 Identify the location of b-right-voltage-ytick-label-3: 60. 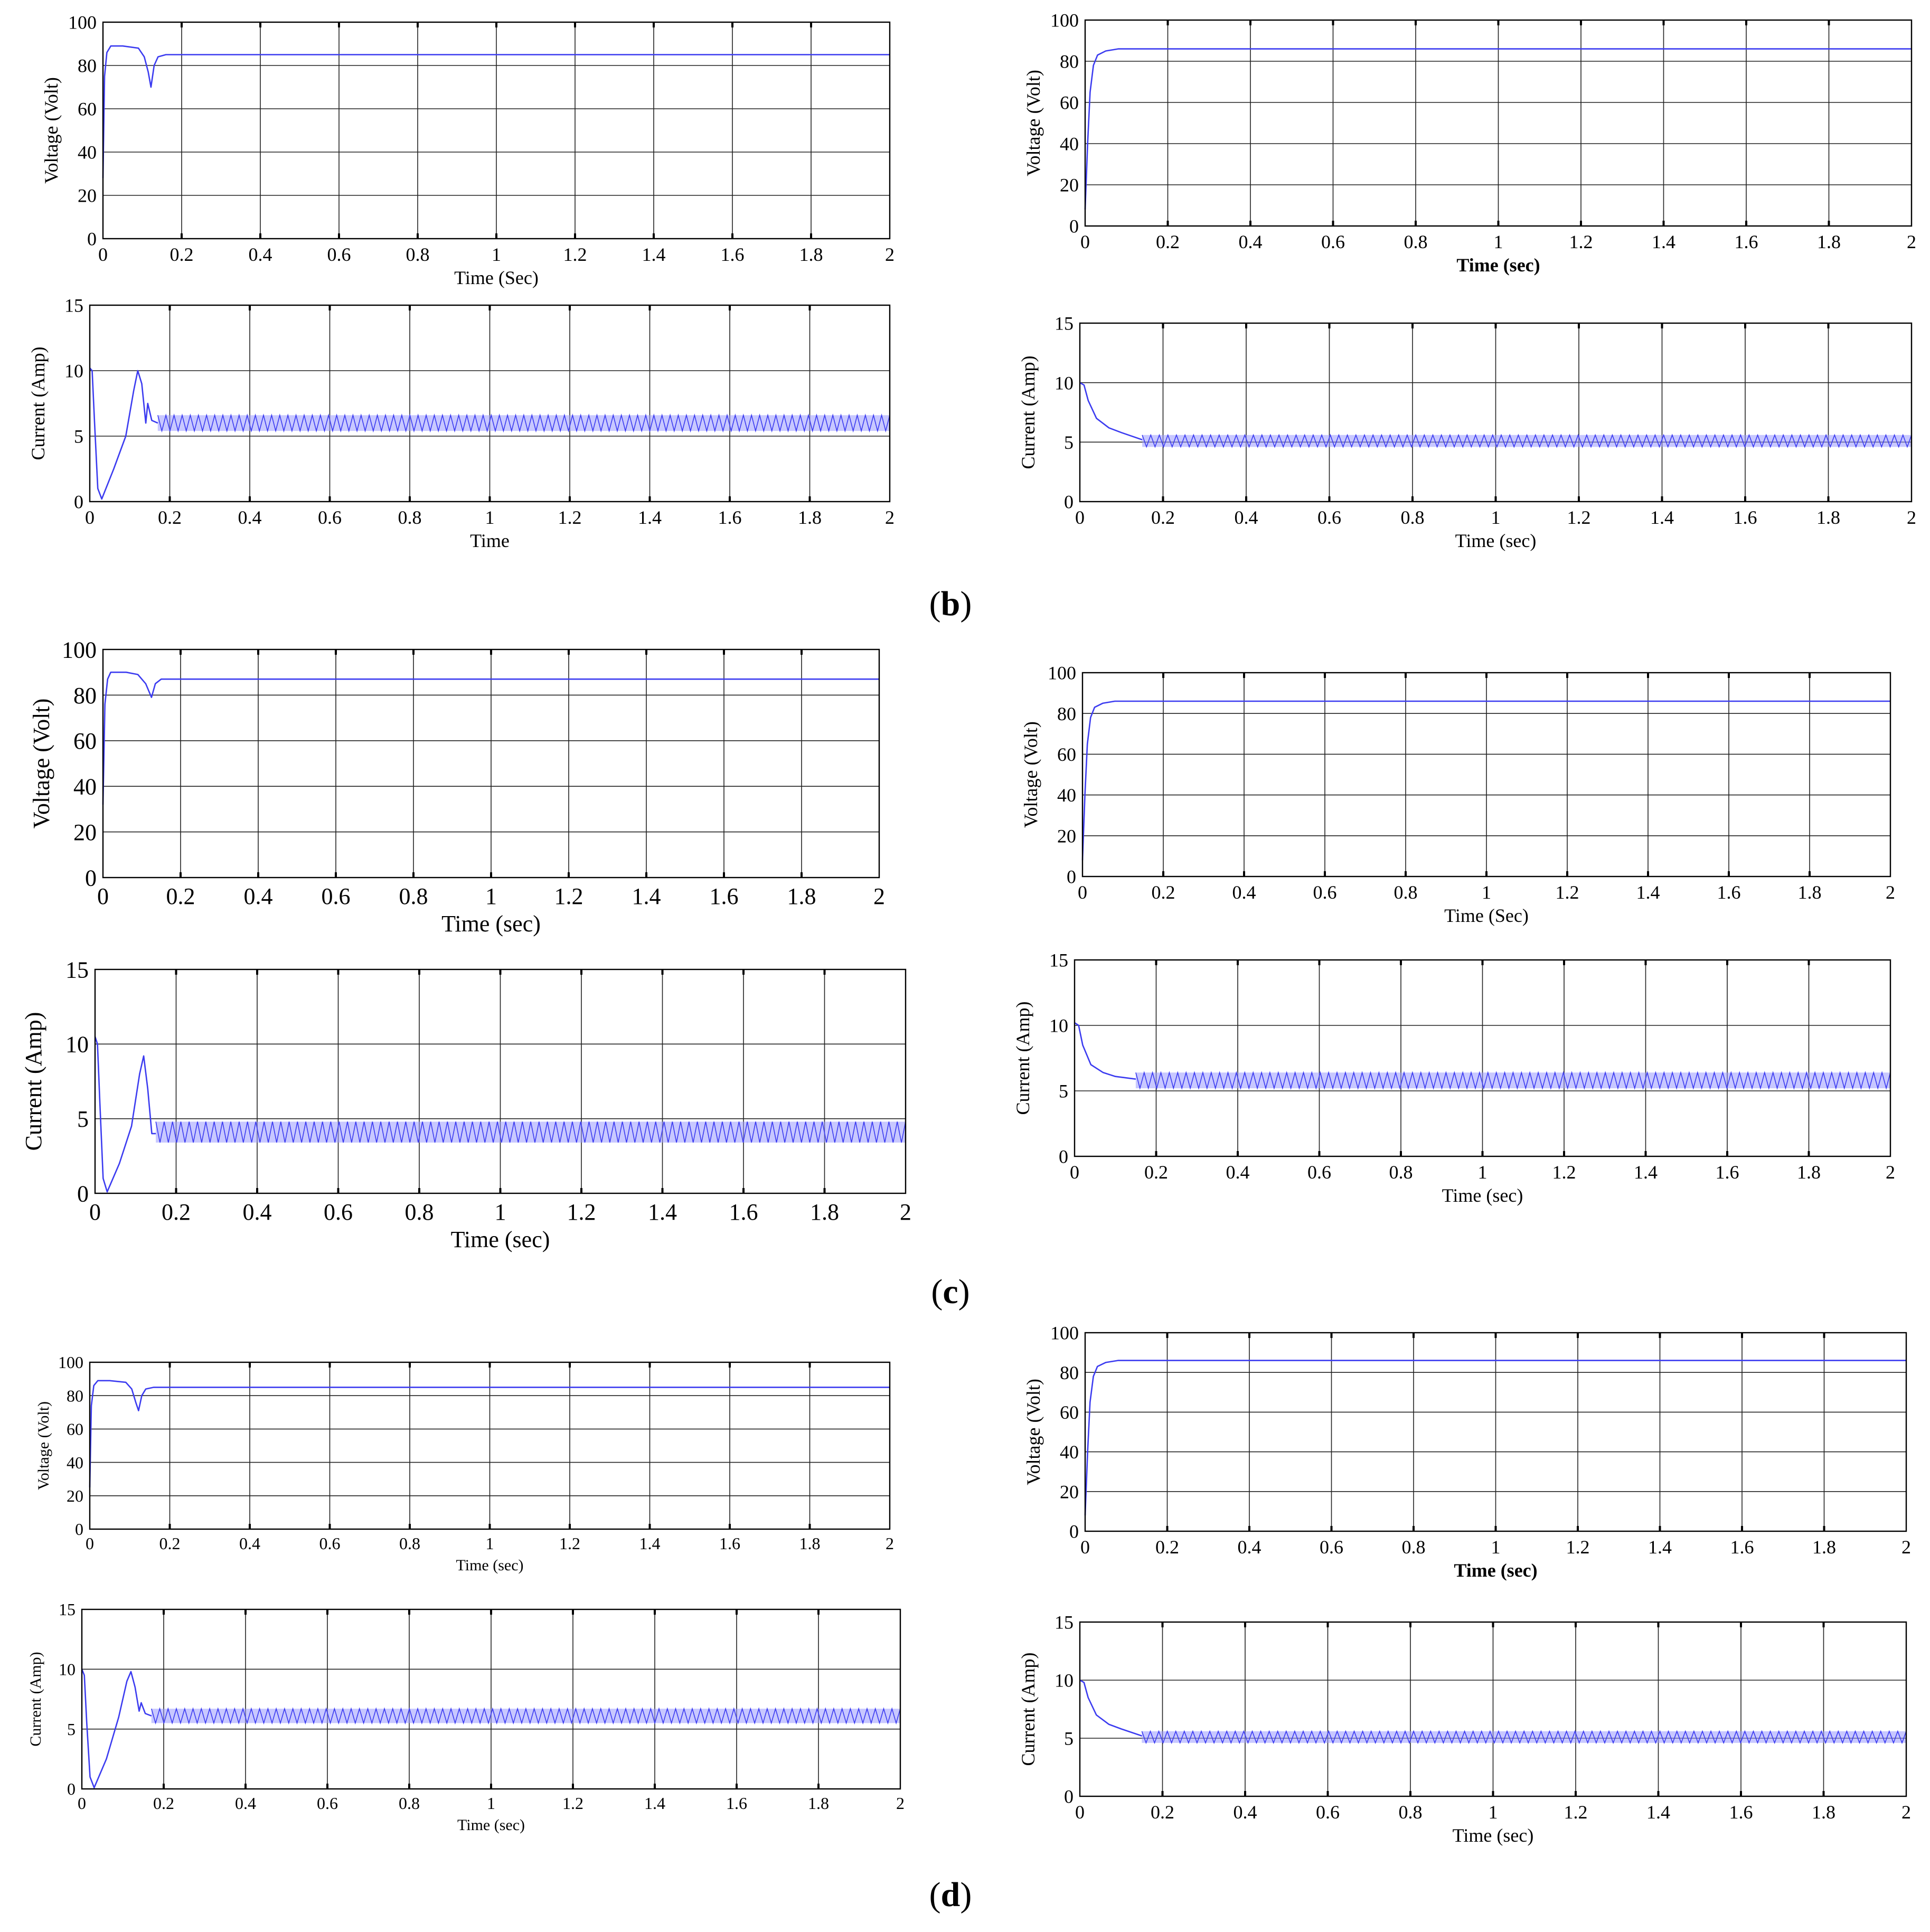
(1069, 103).